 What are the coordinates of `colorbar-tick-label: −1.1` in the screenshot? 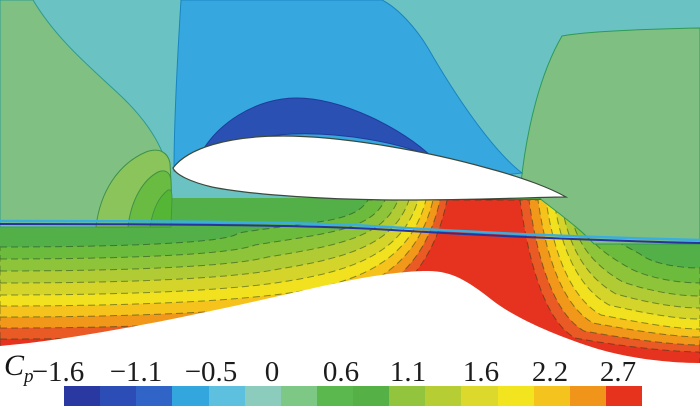 It's located at (136, 372).